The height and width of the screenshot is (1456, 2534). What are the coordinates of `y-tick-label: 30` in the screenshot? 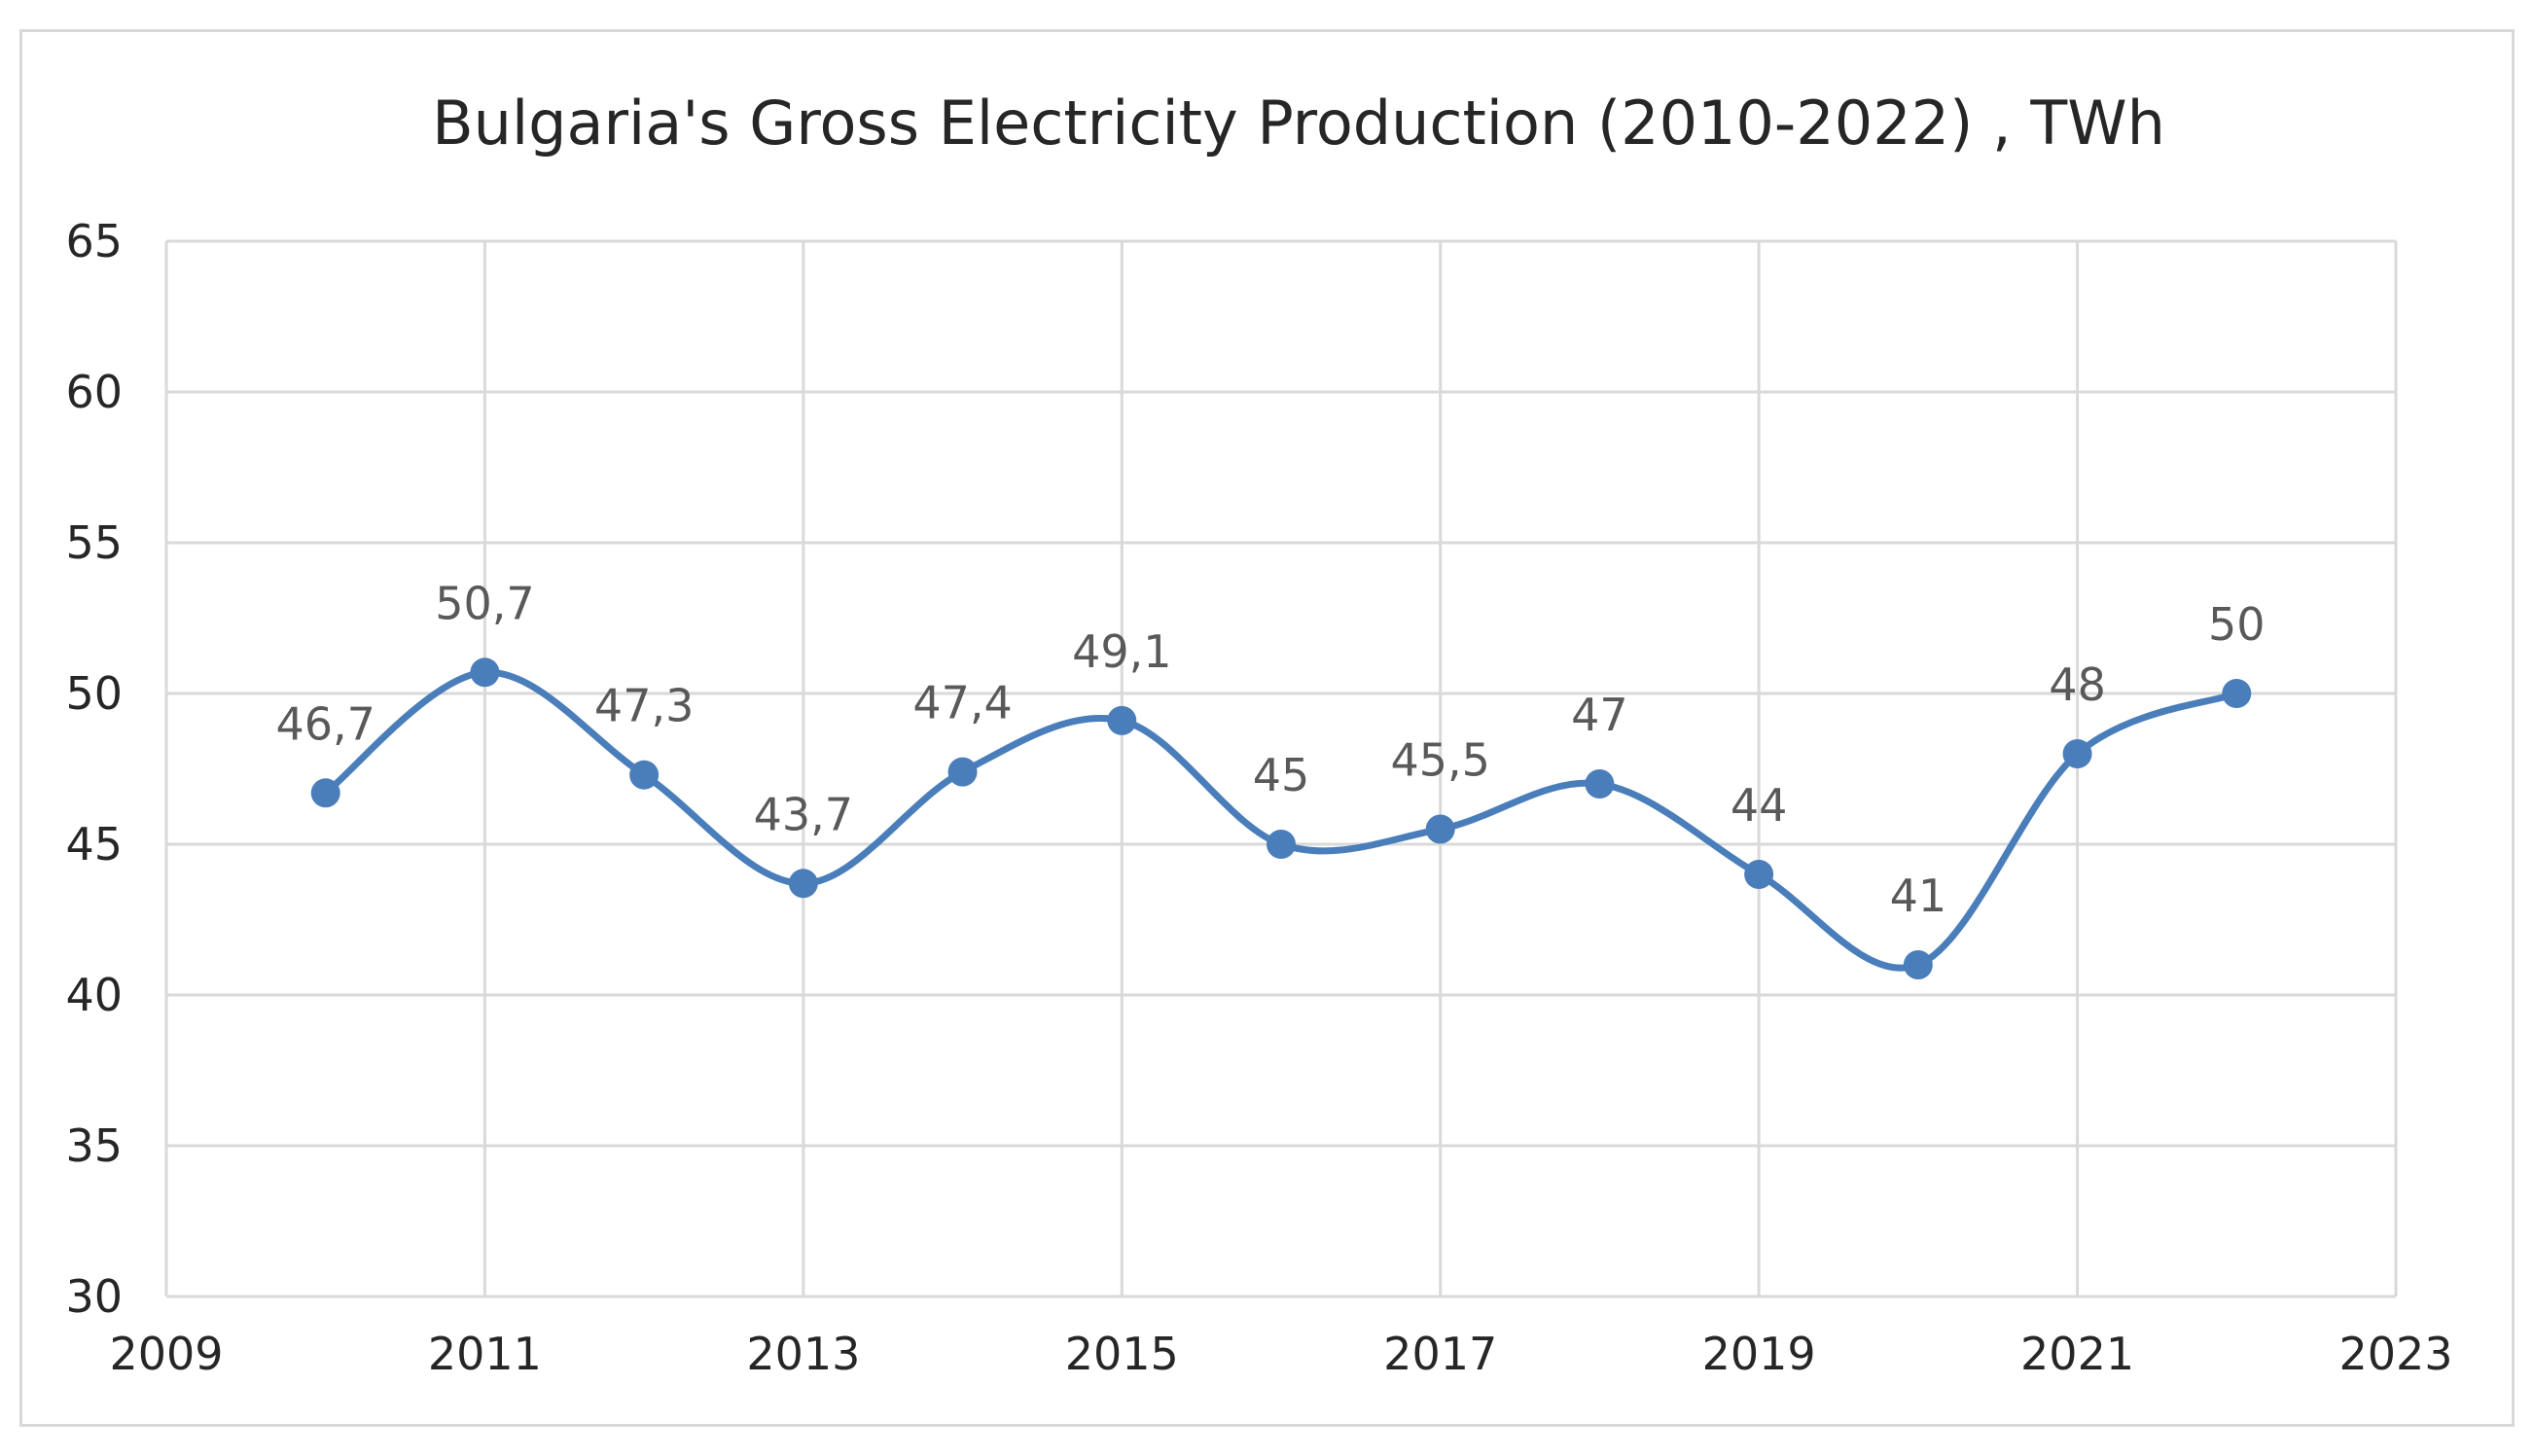 It's located at (94, 1296).